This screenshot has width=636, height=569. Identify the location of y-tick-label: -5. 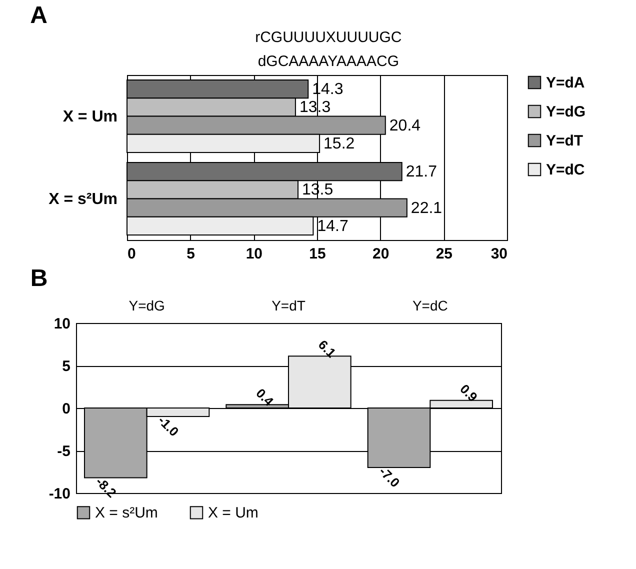
(63, 451).